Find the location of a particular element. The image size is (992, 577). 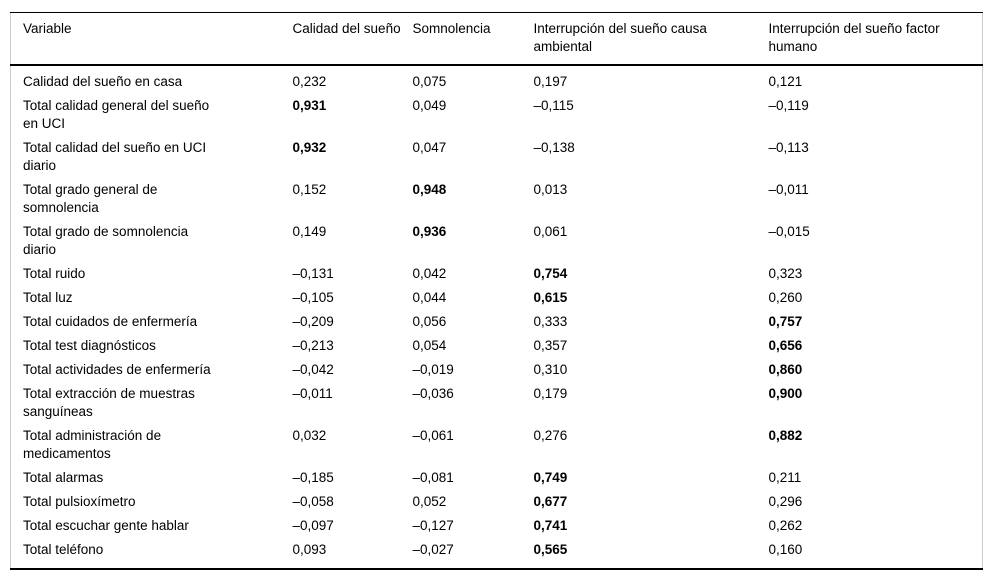

value-cell: 0,121 is located at coordinates (785, 81).